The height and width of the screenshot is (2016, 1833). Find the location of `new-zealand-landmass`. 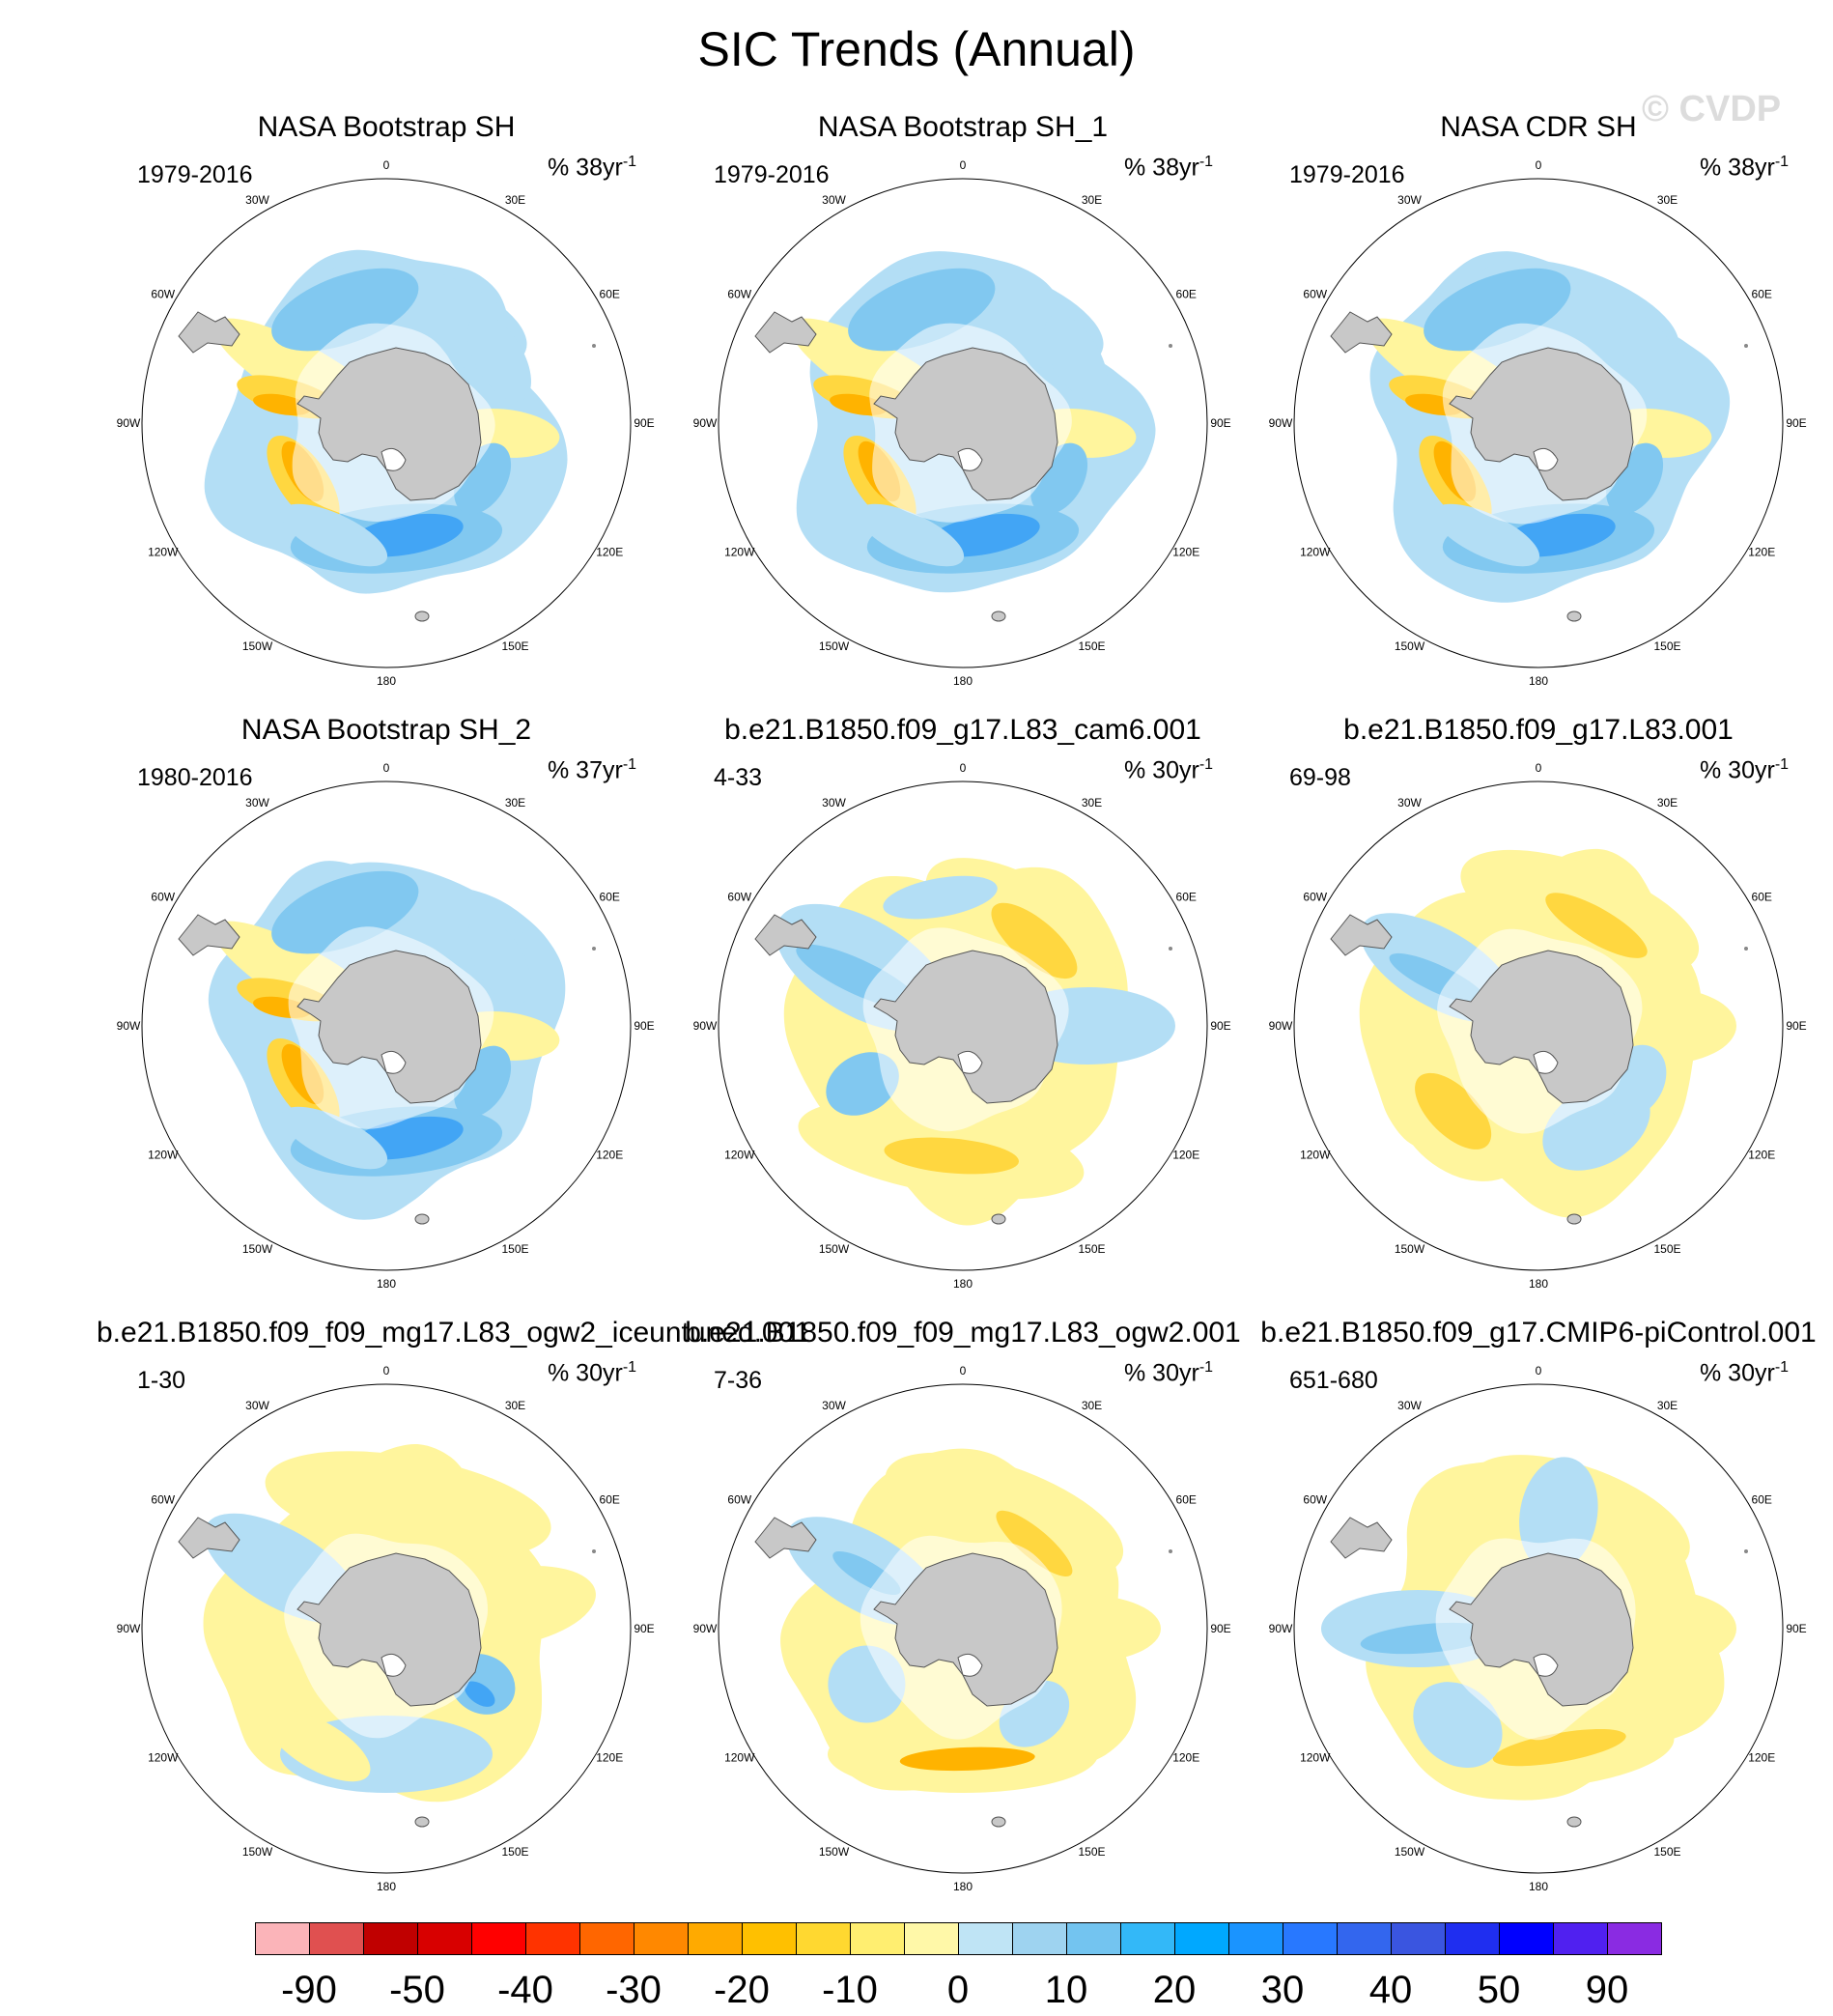

new-zealand-landmass is located at coordinates (998, 1822).